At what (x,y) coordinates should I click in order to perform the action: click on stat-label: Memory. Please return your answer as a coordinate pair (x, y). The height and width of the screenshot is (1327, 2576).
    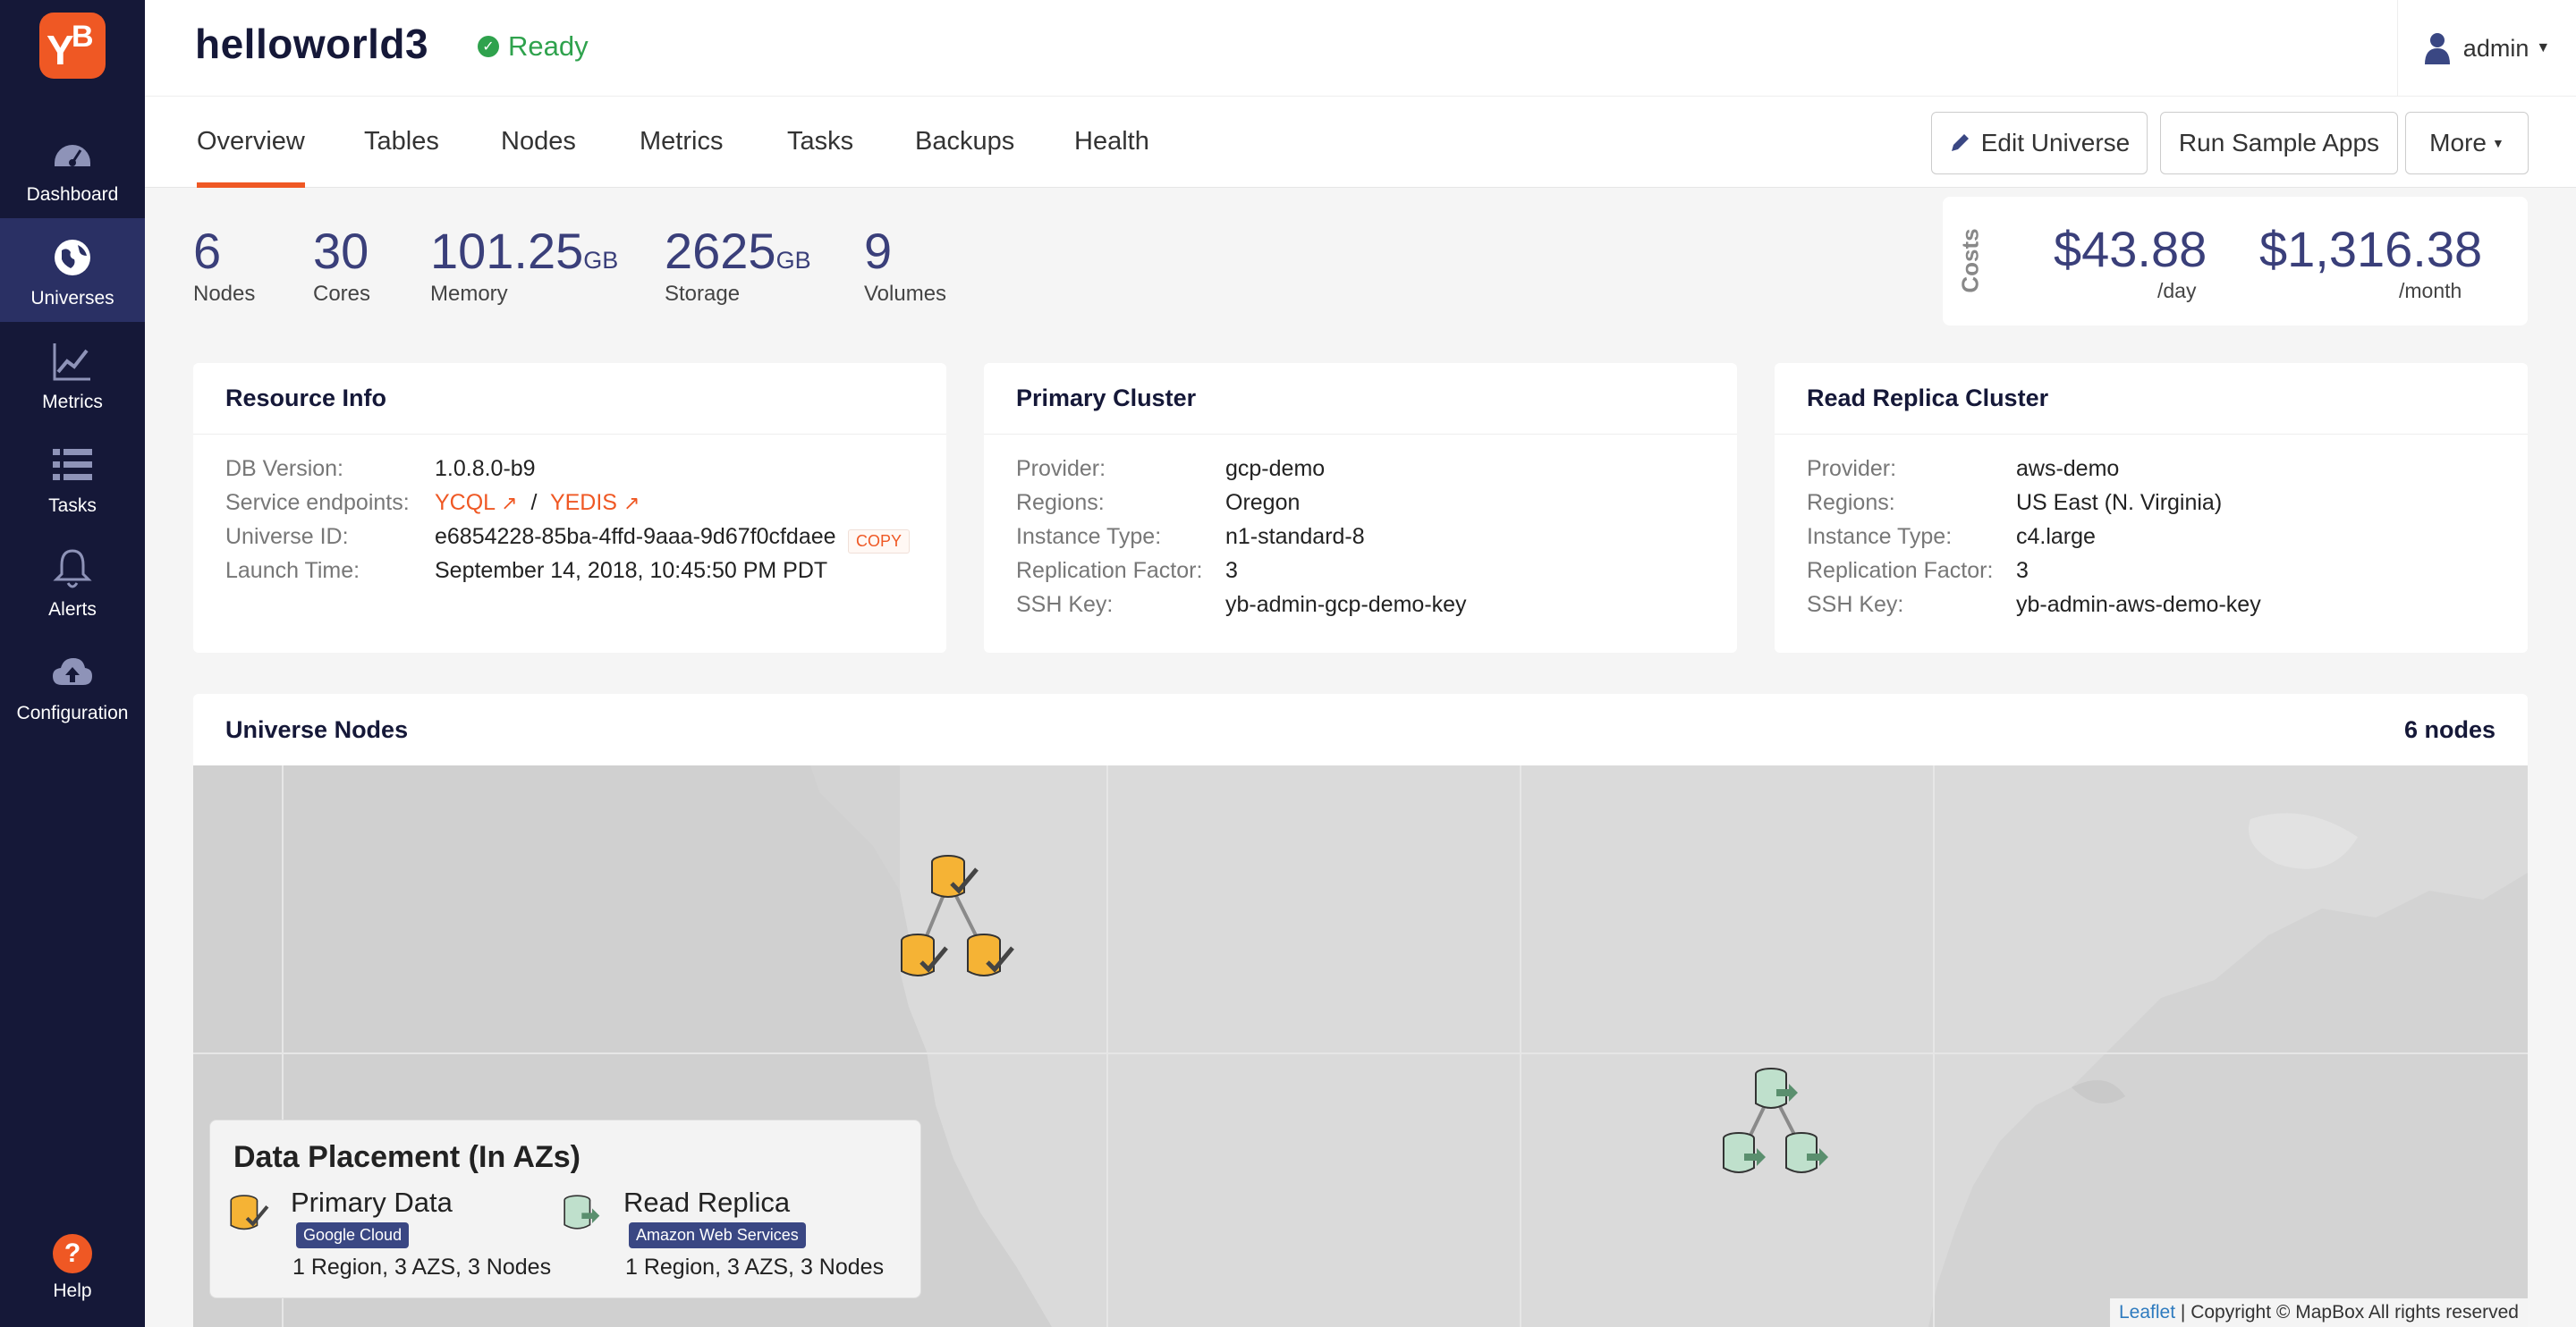
    Looking at the image, I should click on (469, 294).